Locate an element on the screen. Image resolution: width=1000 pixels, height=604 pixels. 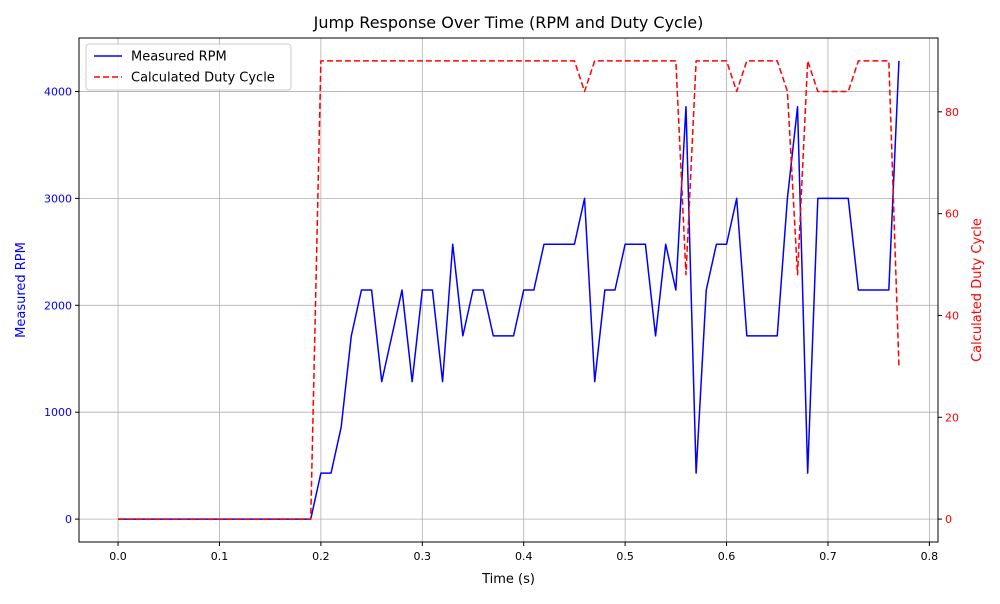
y-left-axis-label: Measured RPM is located at coordinates (21, 290).